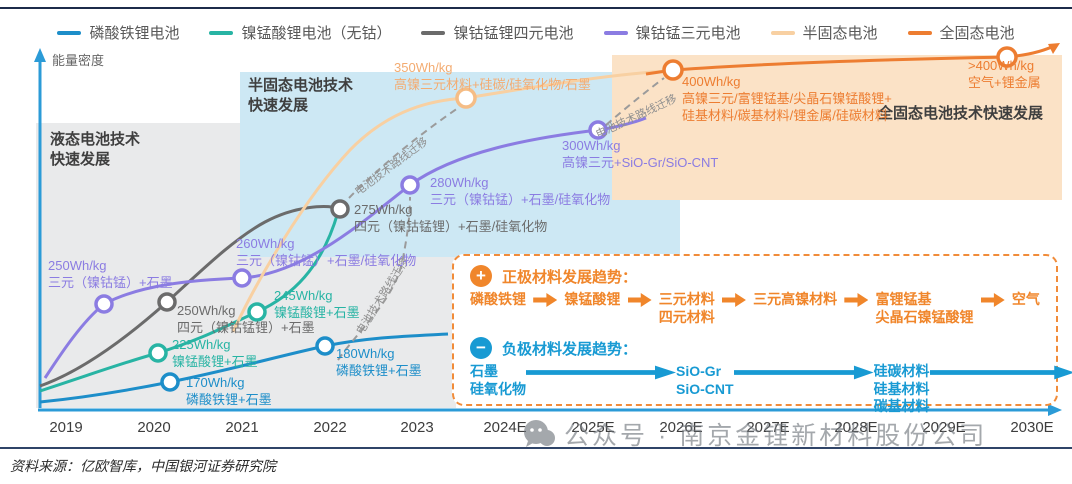 This screenshot has width=1072, height=484. I want to click on cathode-step-line: 尖晶石镍锰酸锂, so click(924, 316).